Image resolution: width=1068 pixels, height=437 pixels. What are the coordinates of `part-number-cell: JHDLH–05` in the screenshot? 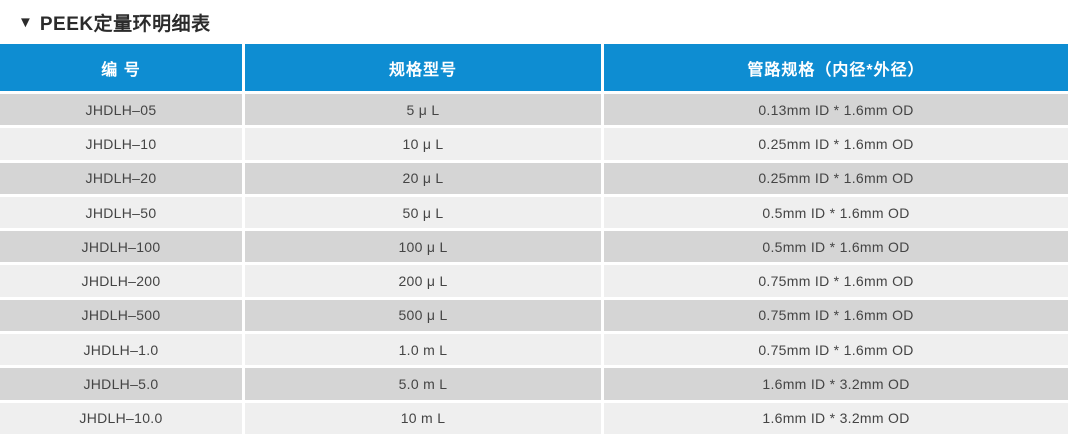 It's located at (121, 110).